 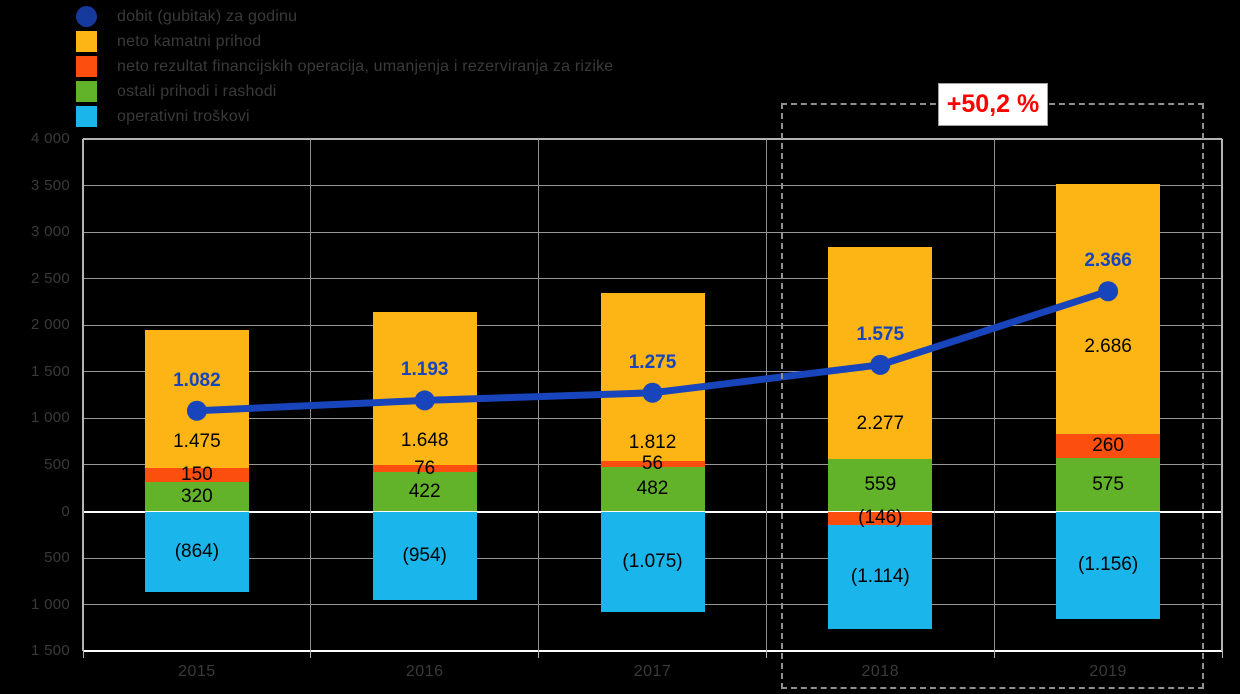 I want to click on profit-line-label-2019: 2.366, so click(x=1108, y=261).